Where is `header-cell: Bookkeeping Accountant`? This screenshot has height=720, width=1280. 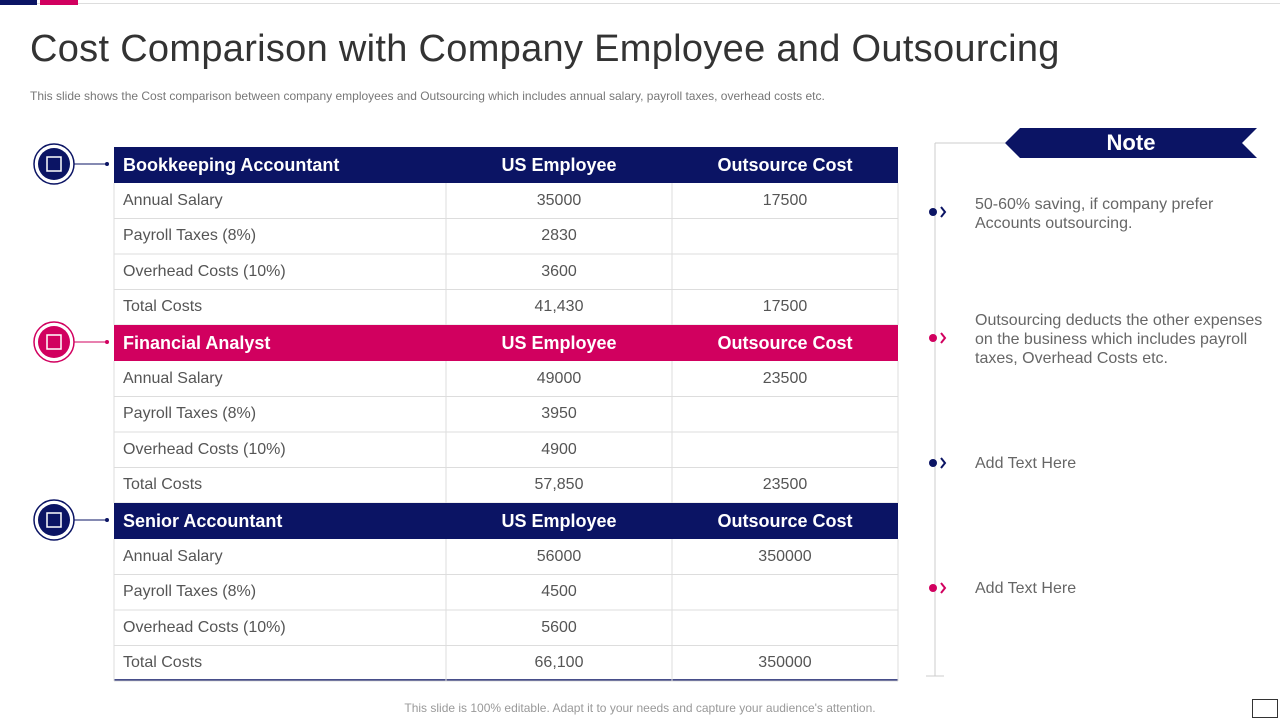 header-cell: Bookkeeping Accountant is located at coordinates (231, 164).